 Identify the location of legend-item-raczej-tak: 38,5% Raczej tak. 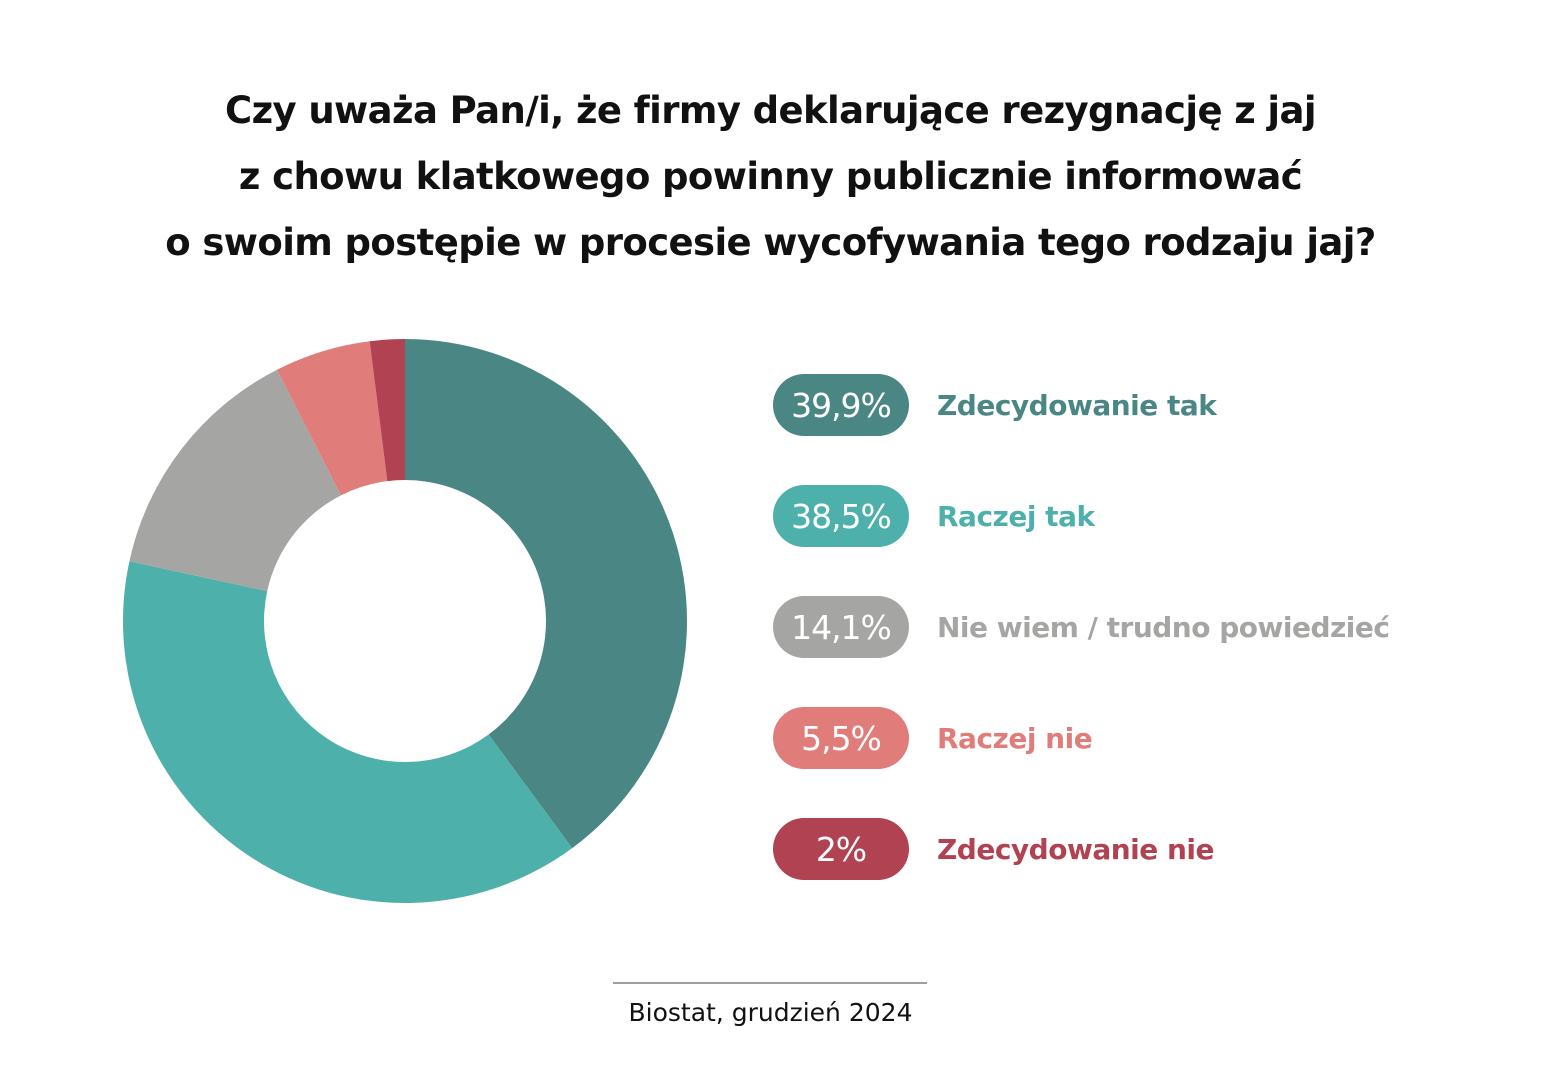
(1081, 516).